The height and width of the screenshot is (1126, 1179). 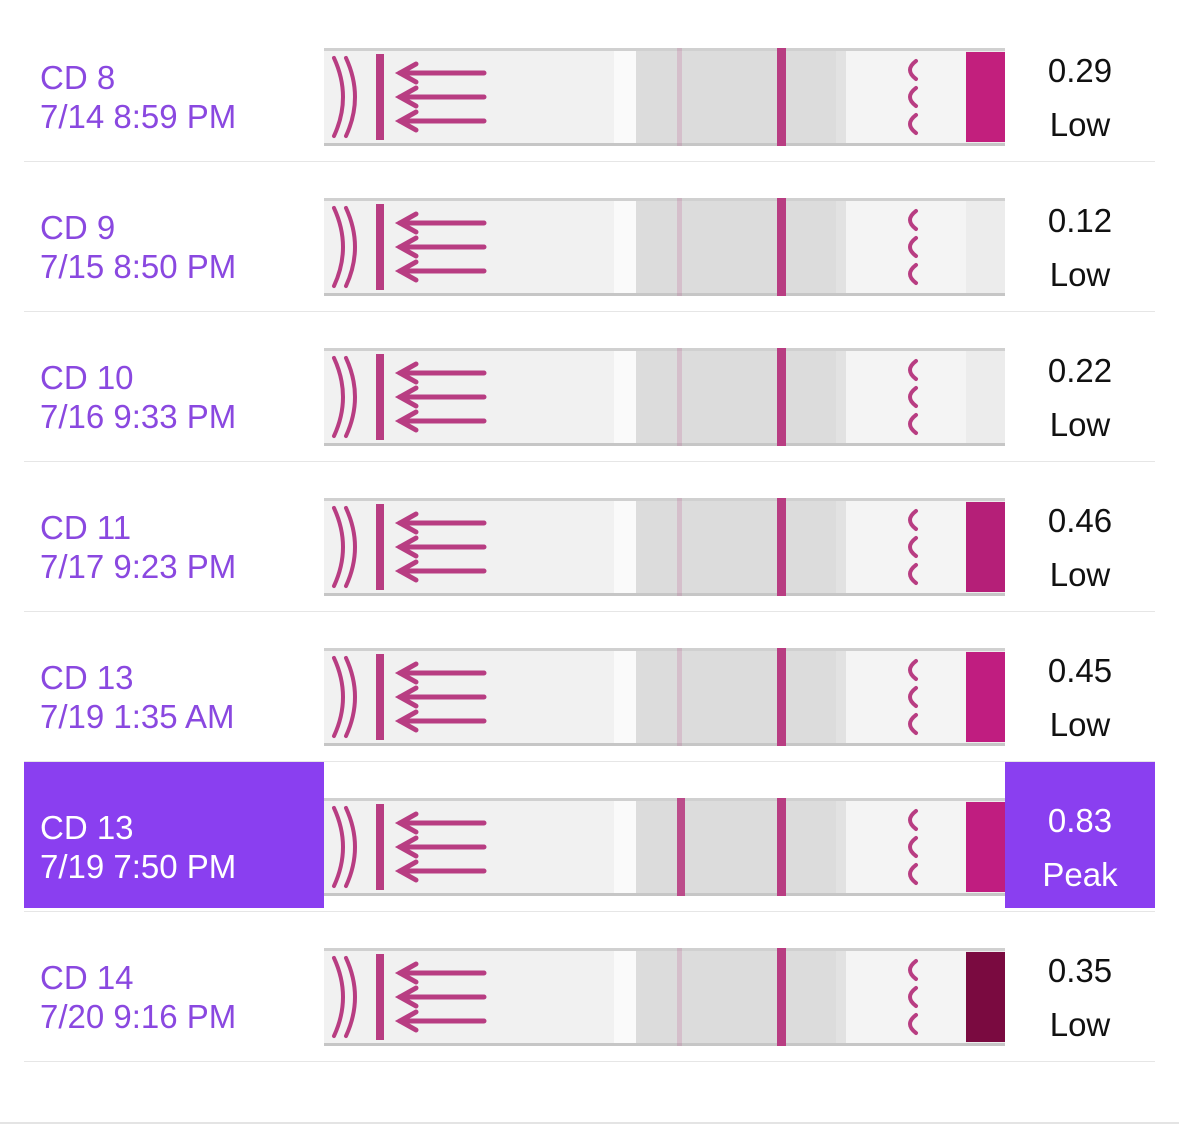 What do you see at coordinates (1080, 670) in the screenshot?
I see `lh-ratio-value: 0.45` at bounding box center [1080, 670].